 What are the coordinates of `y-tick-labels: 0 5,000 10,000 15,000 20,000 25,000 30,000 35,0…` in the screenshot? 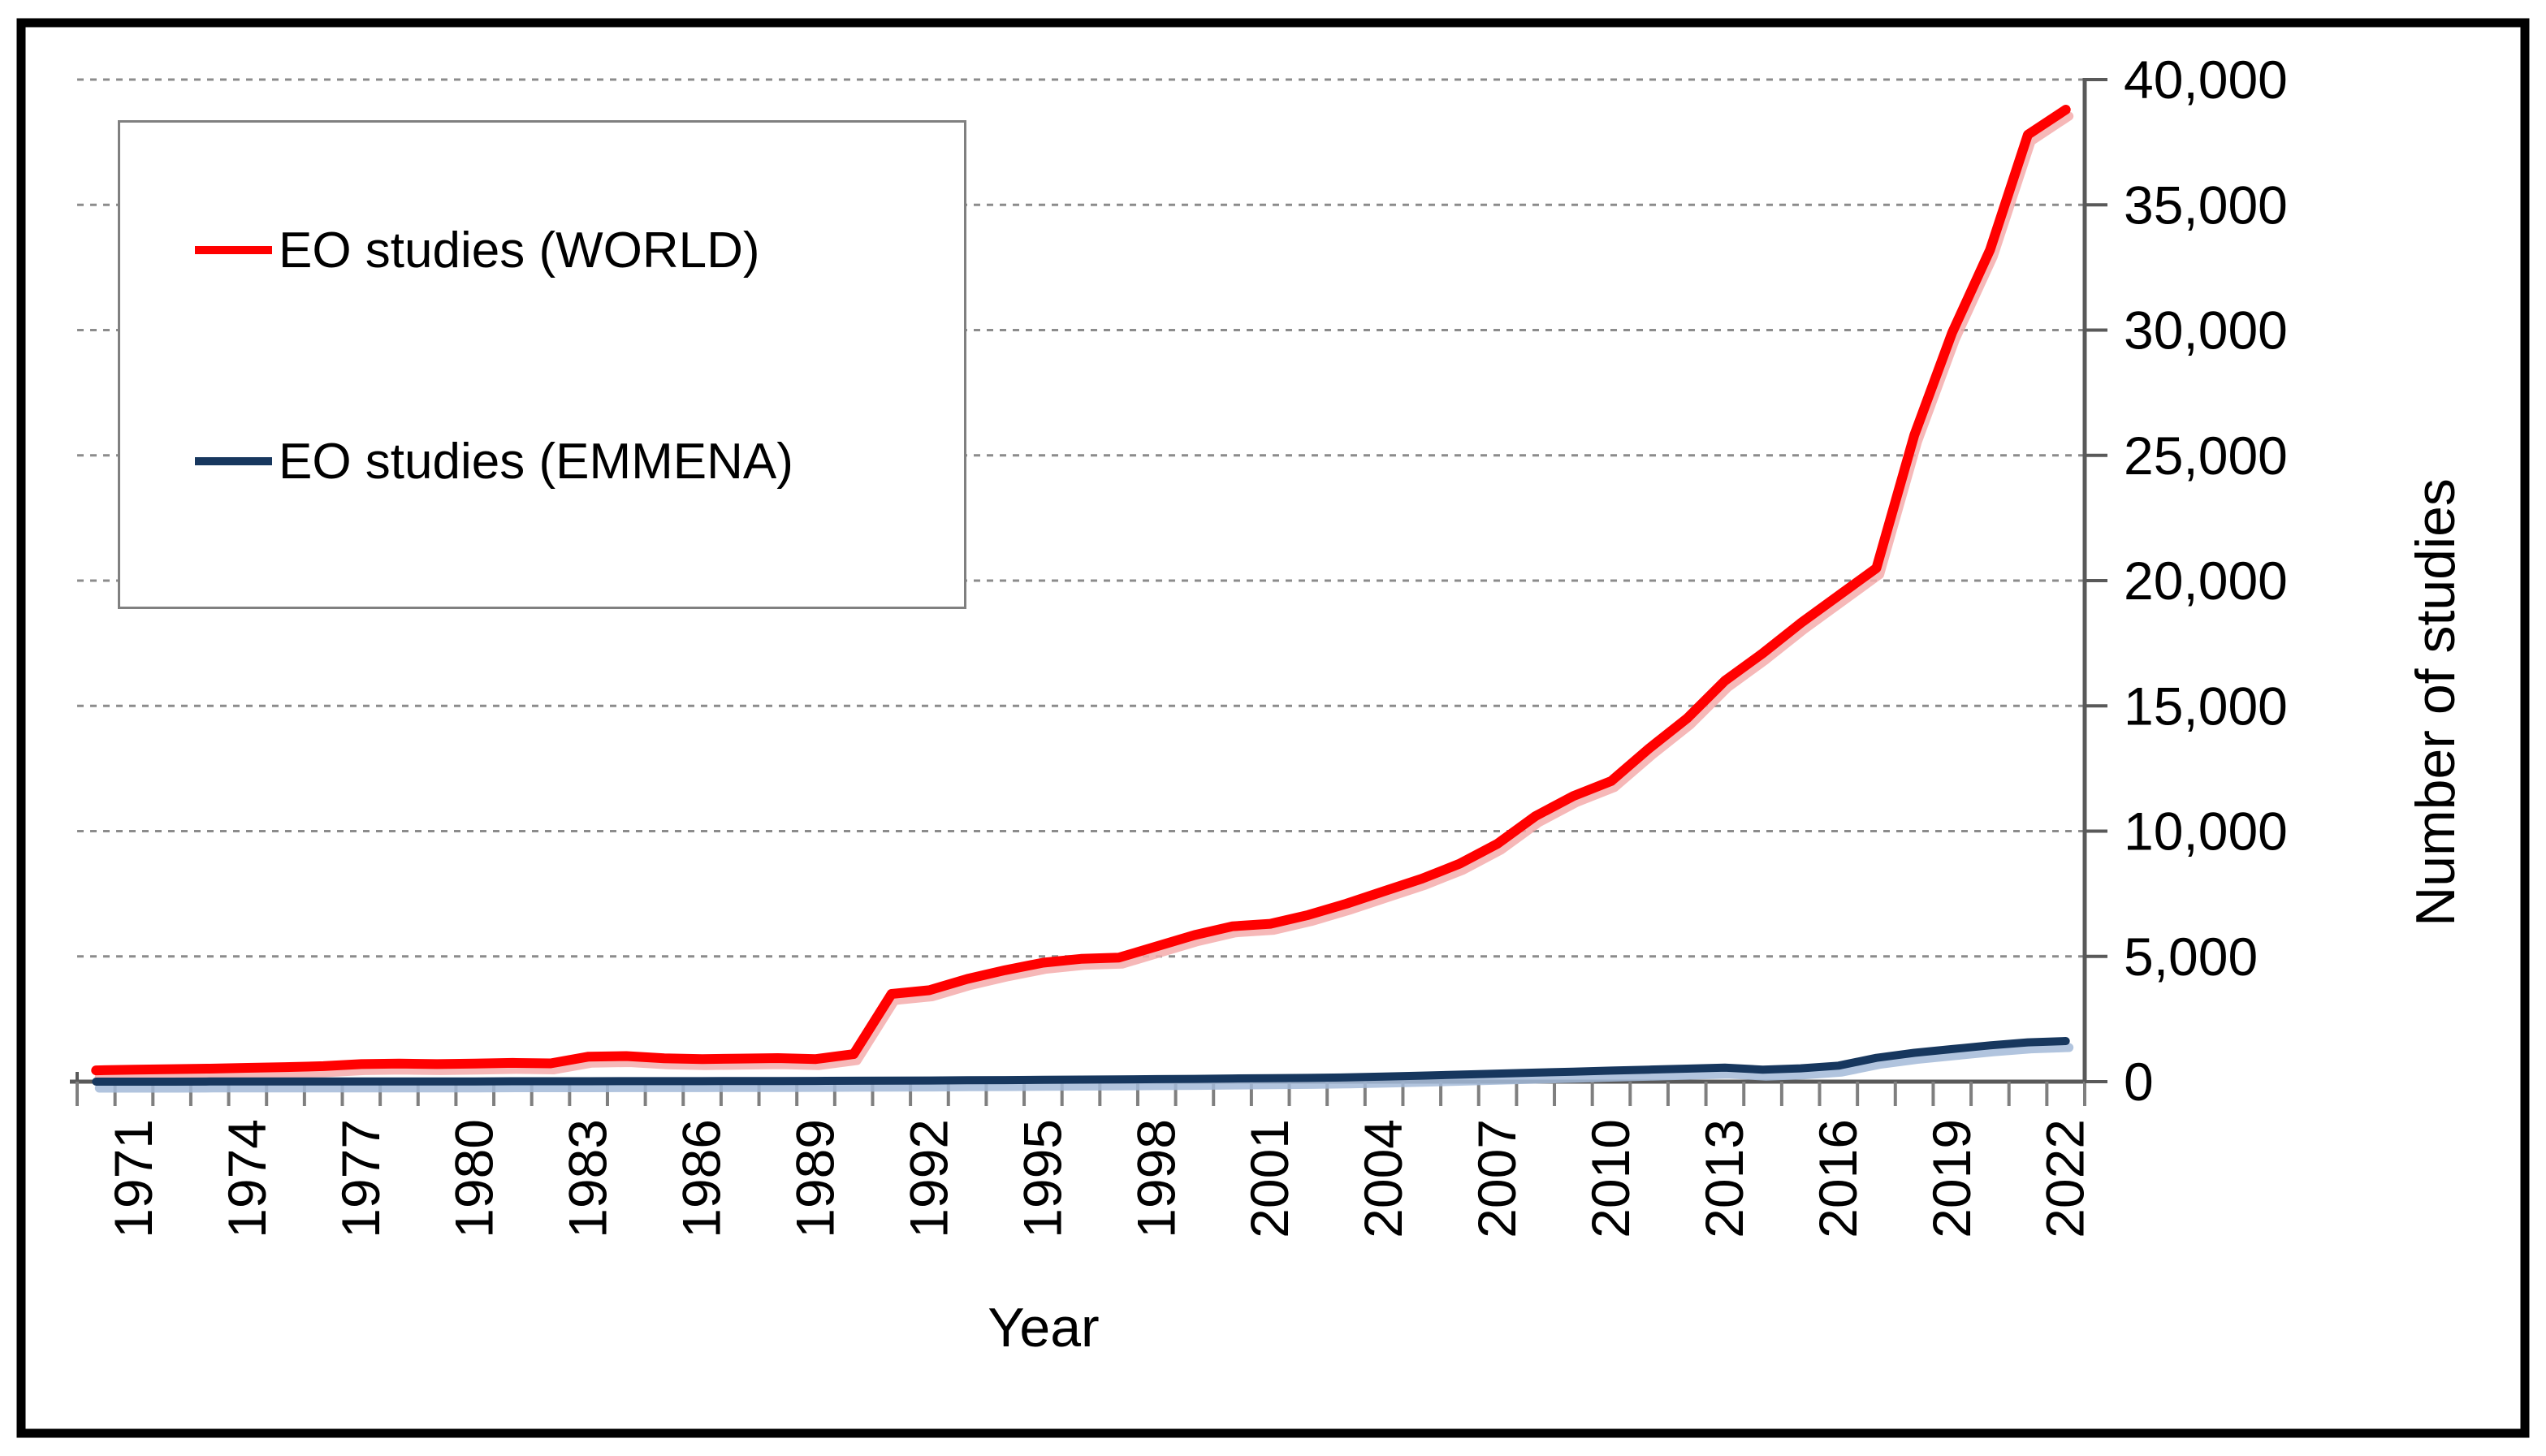 It's located at (2206, 581).